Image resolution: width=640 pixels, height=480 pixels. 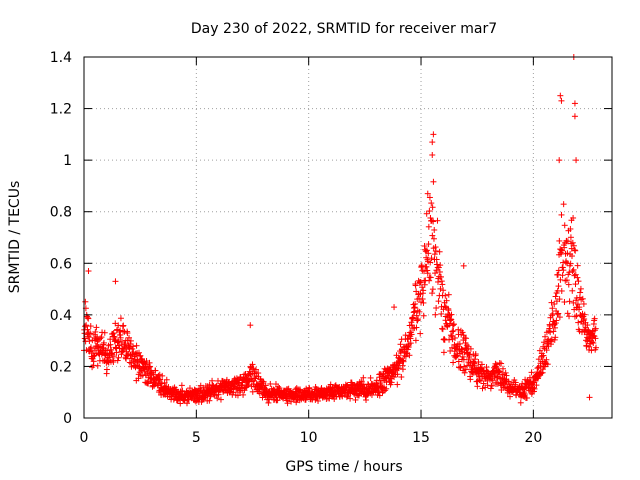 What do you see at coordinates (421, 438) in the screenshot?
I see `x-tick-label: 15` at bounding box center [421, 438].